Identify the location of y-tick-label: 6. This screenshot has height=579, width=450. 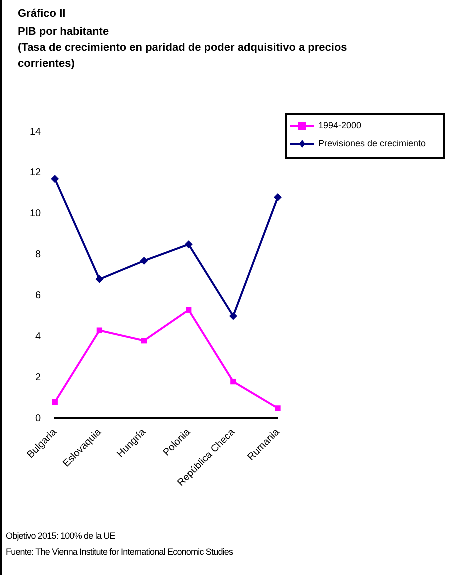
(39, 296).